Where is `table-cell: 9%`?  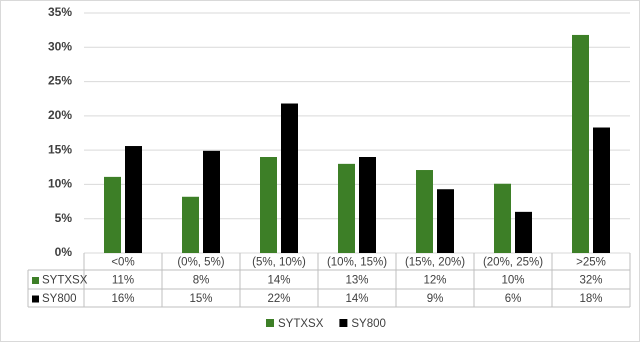
table-cell: 9% is located at coordinates (435, 299).